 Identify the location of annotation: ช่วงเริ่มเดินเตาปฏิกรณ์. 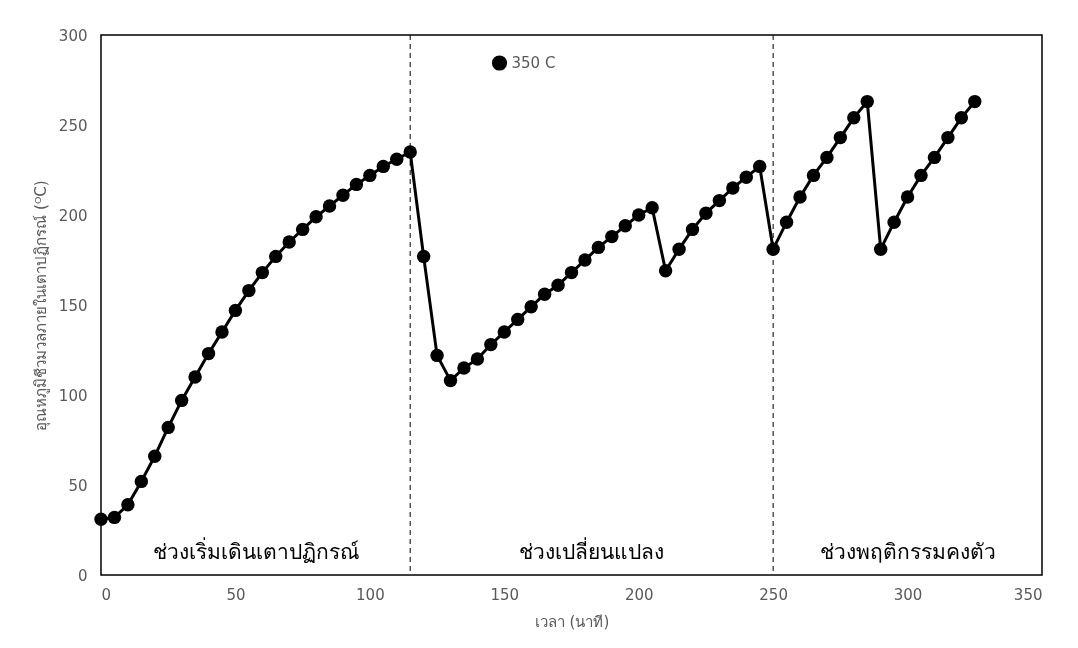
(255, 550).